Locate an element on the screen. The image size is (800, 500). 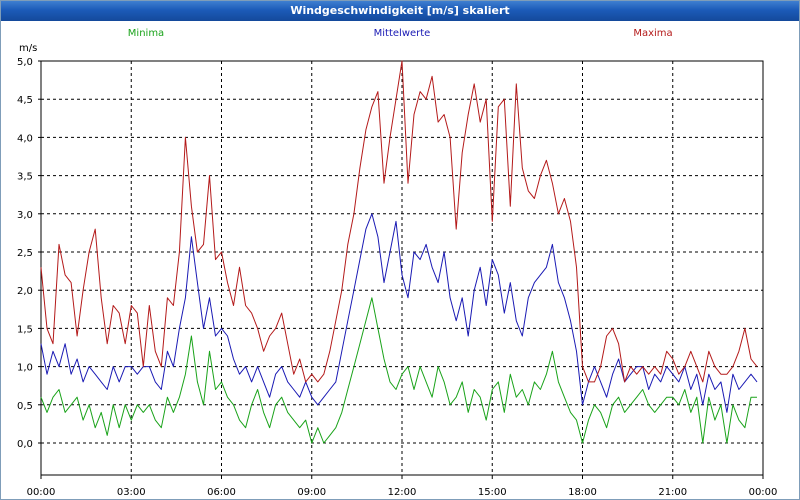
y-tick-label: 4,0 is located at coordinates (25, 138).